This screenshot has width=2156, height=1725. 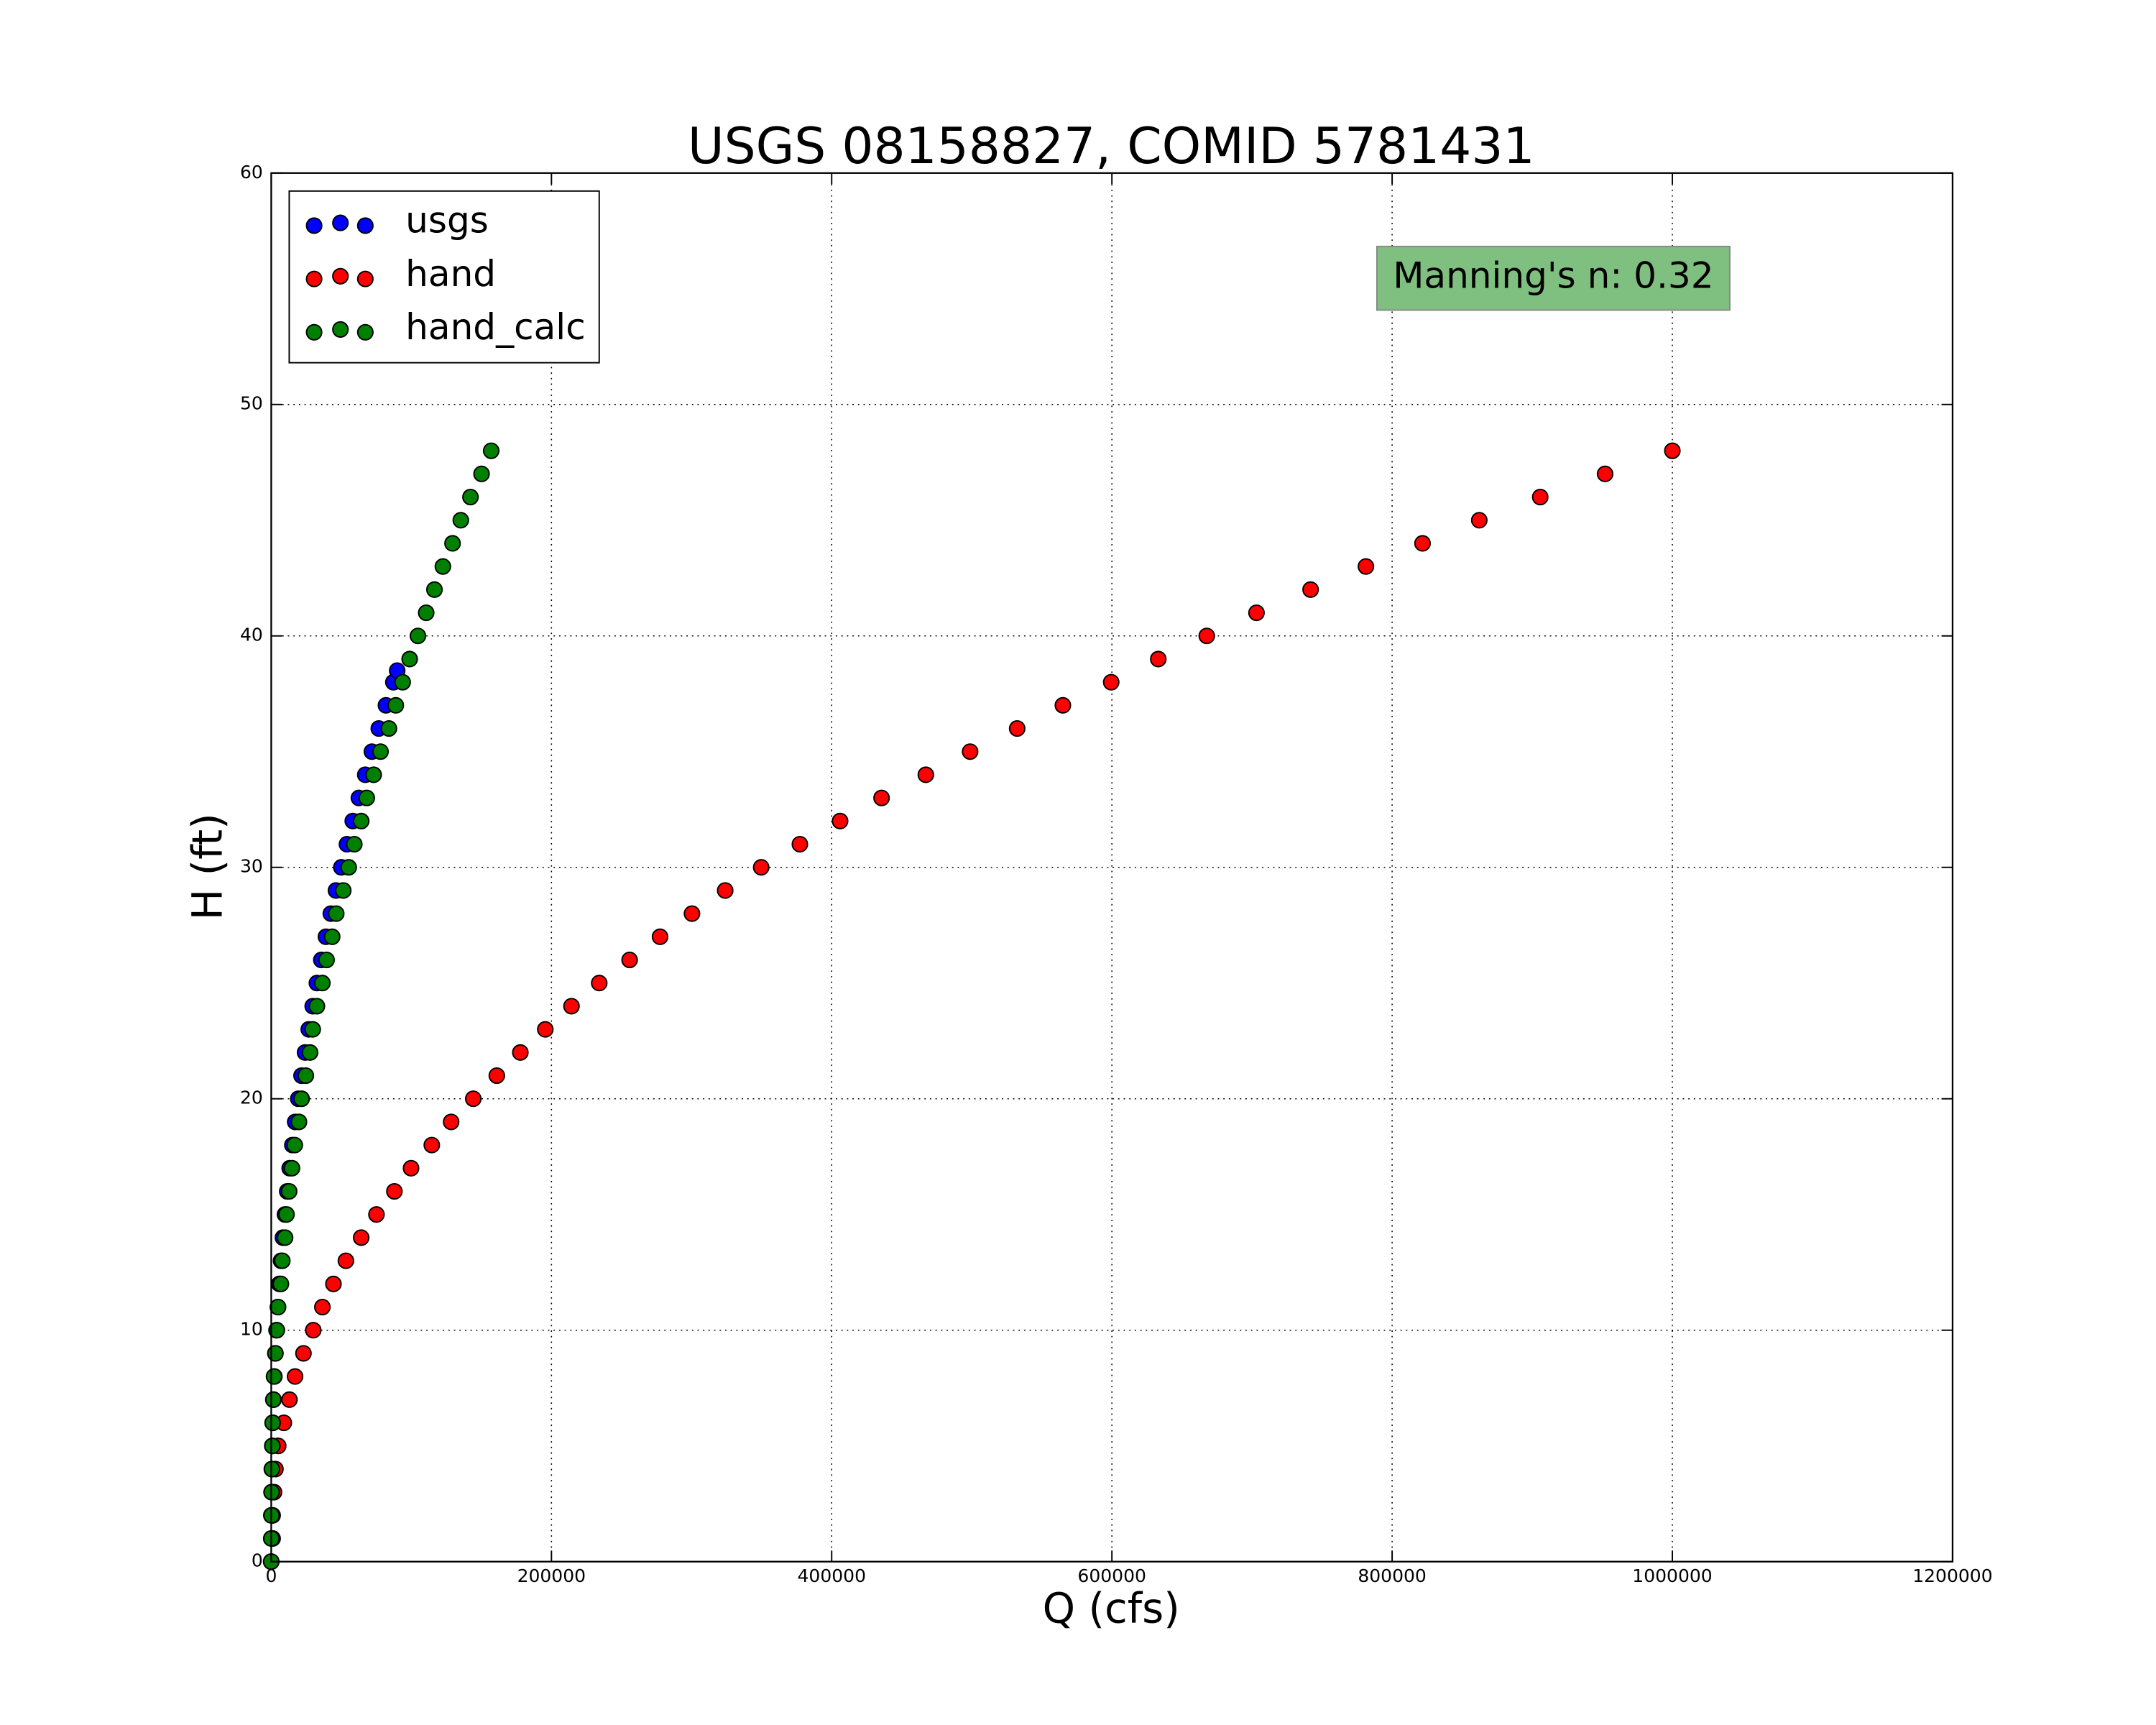 I want to click on annotation-text: Manning's n: 0.32, so click(x=1553, y=276).